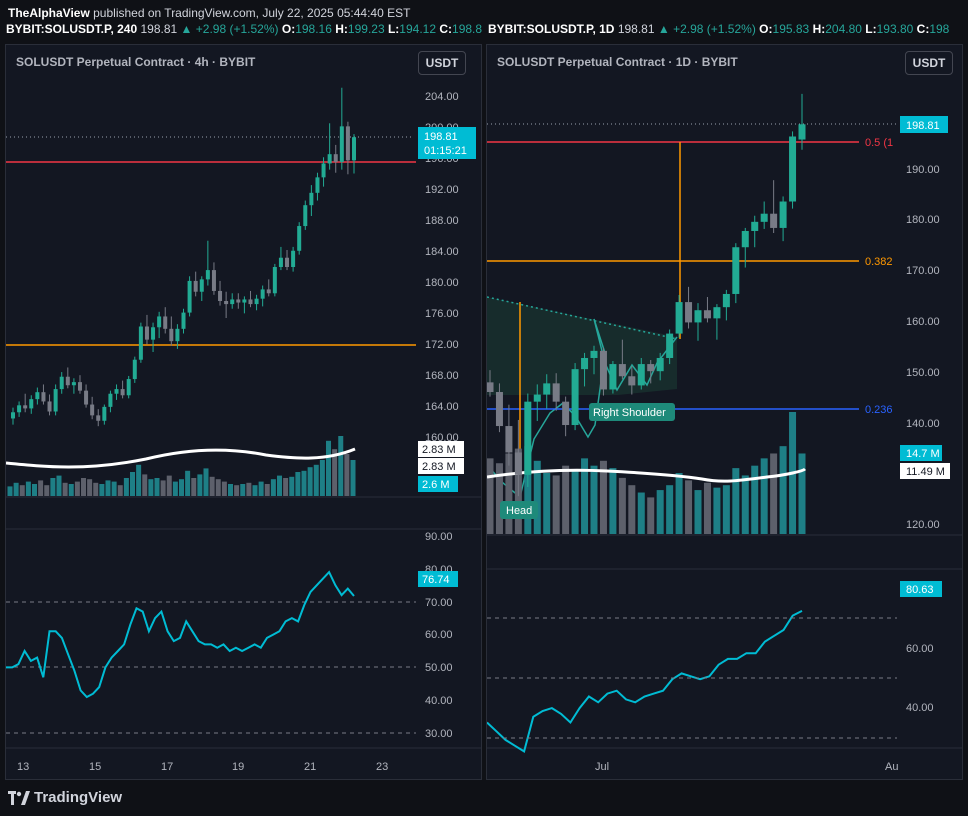  What do you see at coordinates (632, 412) in the screenshot?
I see `right-shoulder-label-box` at bounding box center [632, 412].